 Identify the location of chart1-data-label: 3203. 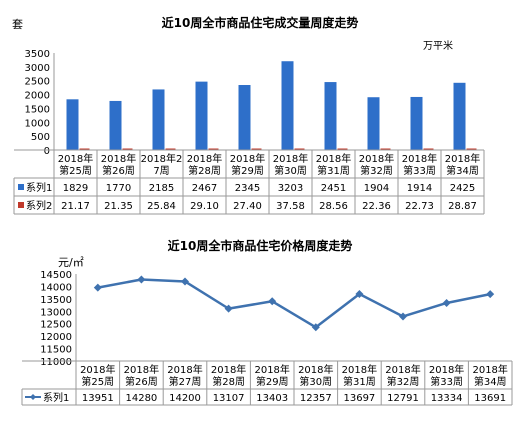
(290, 188).